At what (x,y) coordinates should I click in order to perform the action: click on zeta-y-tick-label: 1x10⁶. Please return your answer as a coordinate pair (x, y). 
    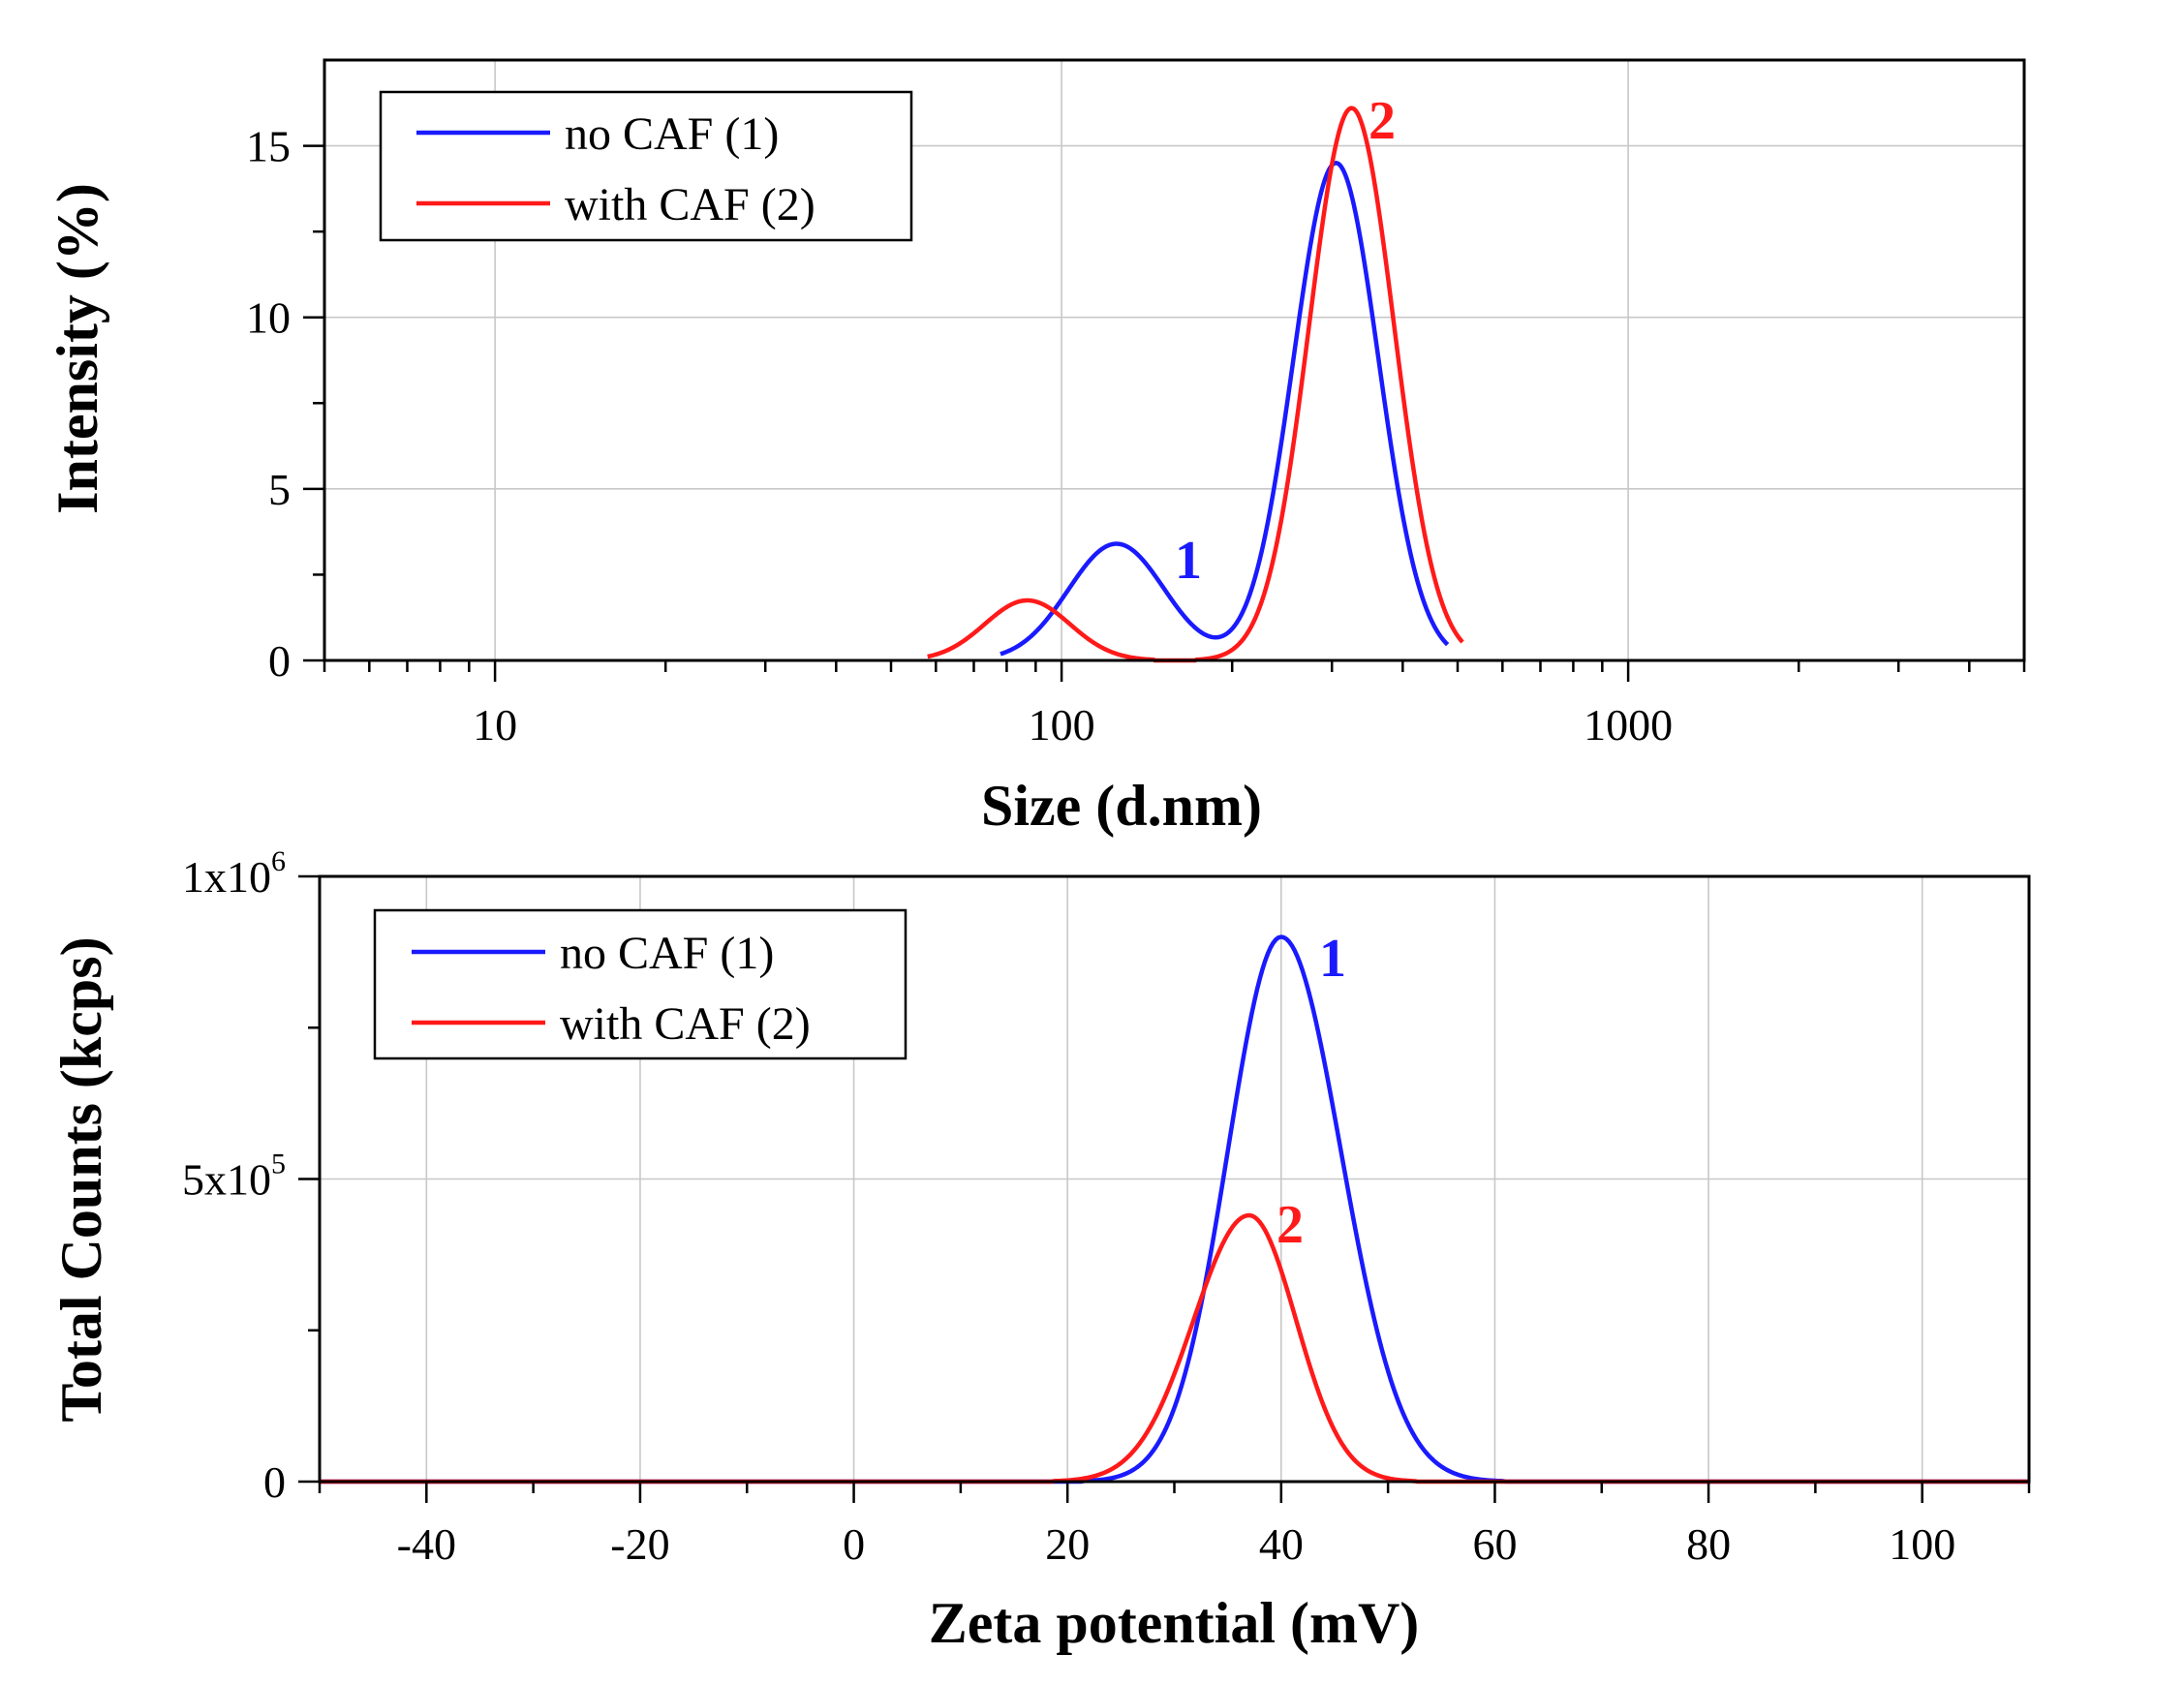
    Looking at the image, I should click on (234, 874).